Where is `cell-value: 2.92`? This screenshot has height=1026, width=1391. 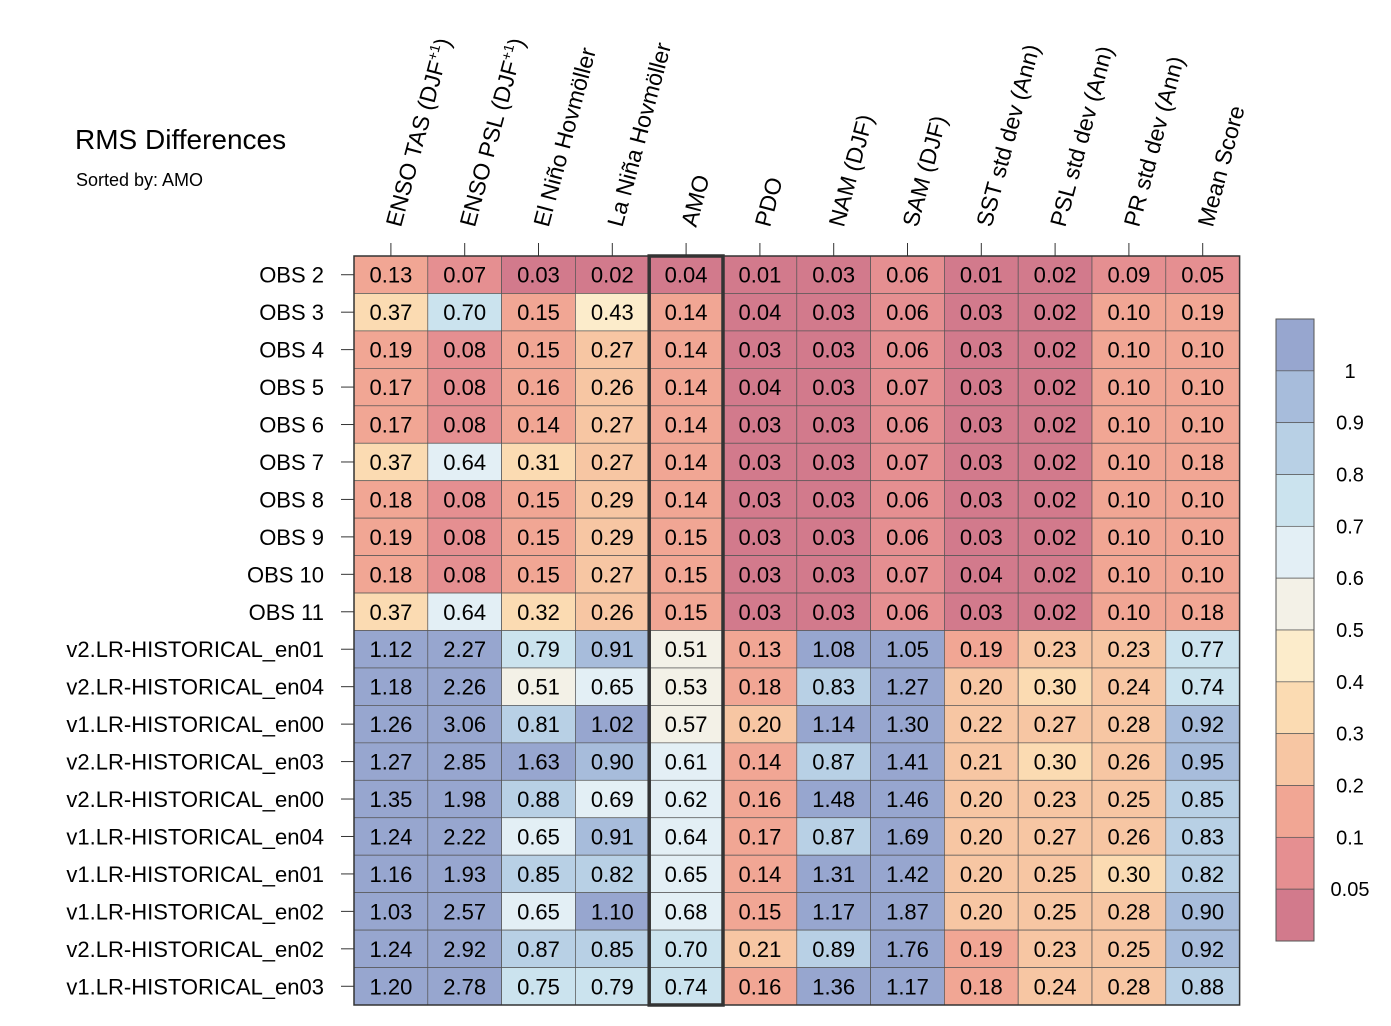 cell-value: 2.92 is located at coordinates (464, 949).